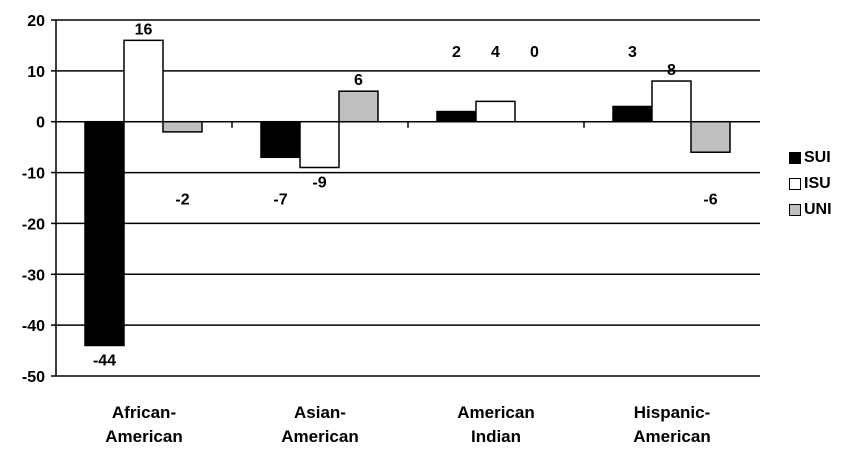  I want to click on category-label: Hispanic- American, so click(671, 424).